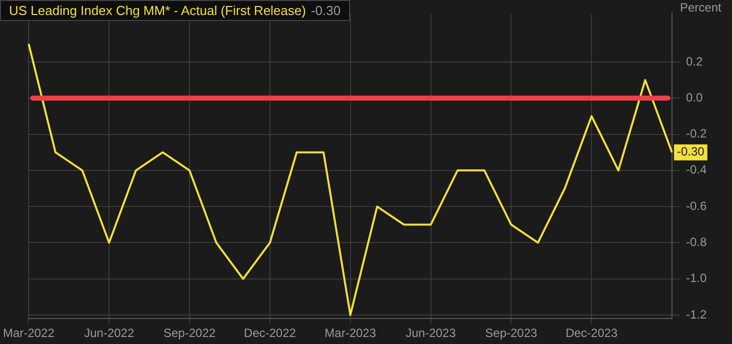  Describe the element at coordinates (695, 97) in the screenshot. I see `y-tick-label: 0.0` at that location.